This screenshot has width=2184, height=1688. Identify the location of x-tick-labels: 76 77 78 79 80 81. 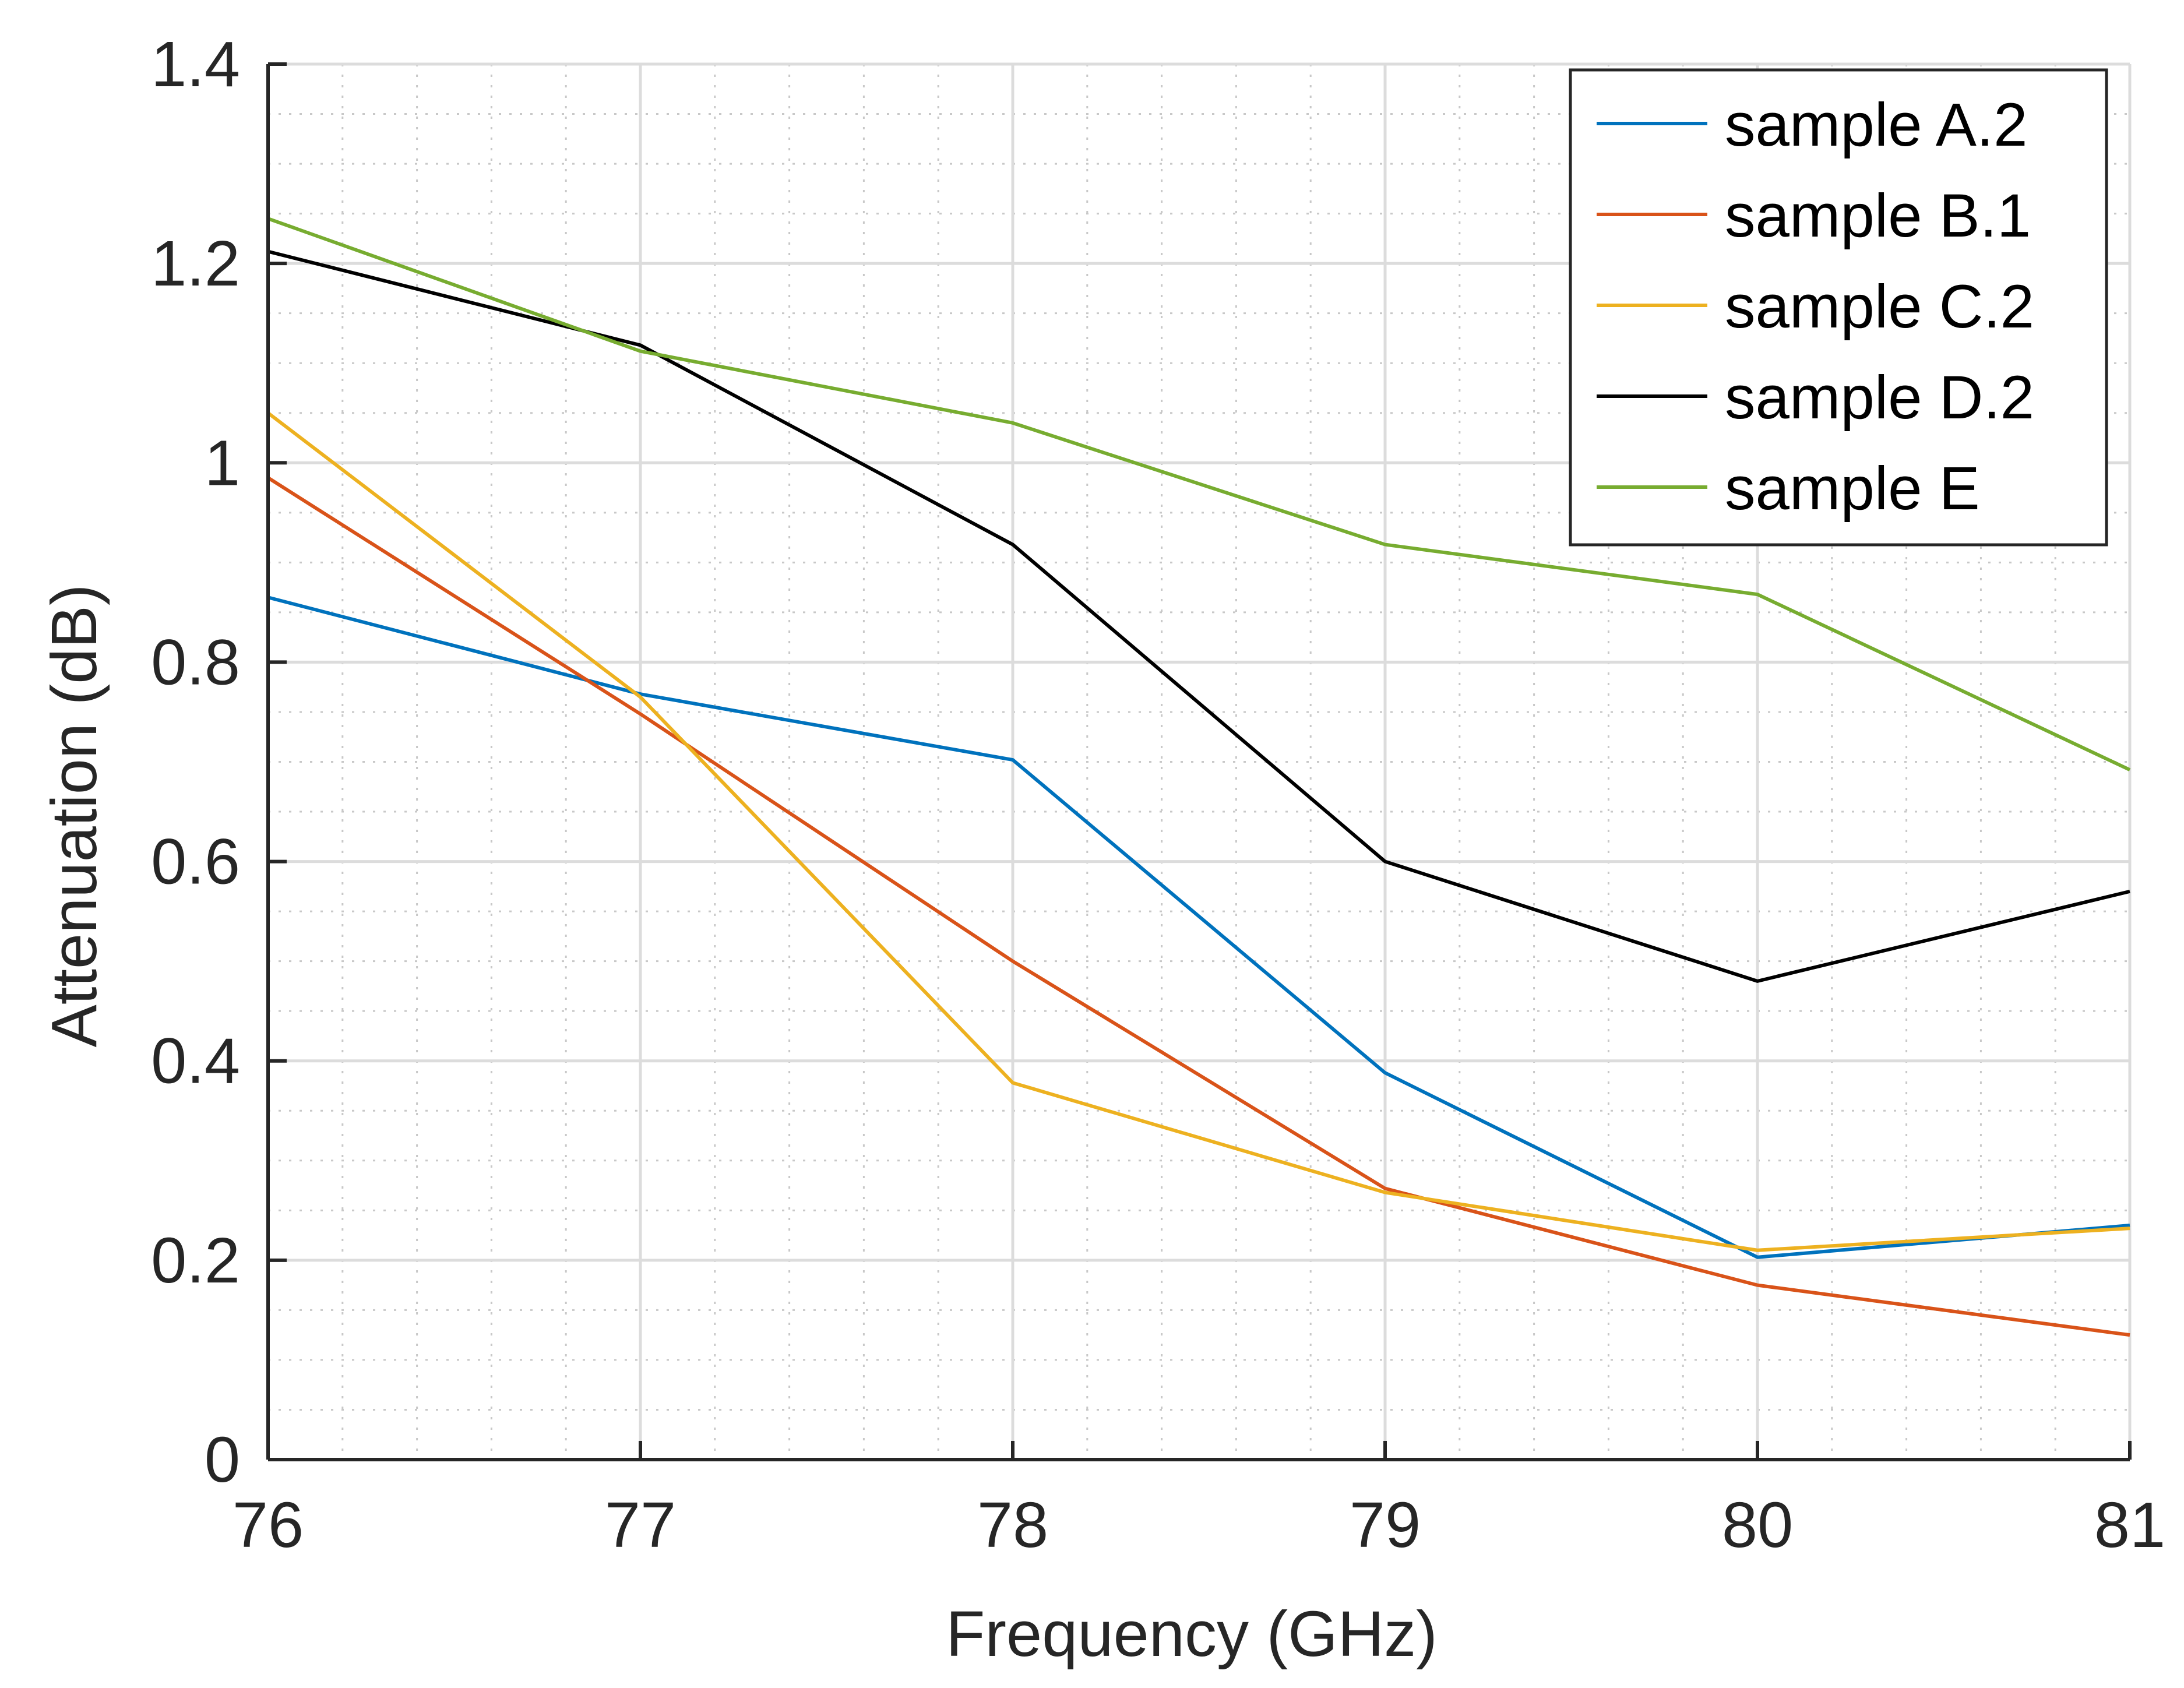
(1199, 1525).